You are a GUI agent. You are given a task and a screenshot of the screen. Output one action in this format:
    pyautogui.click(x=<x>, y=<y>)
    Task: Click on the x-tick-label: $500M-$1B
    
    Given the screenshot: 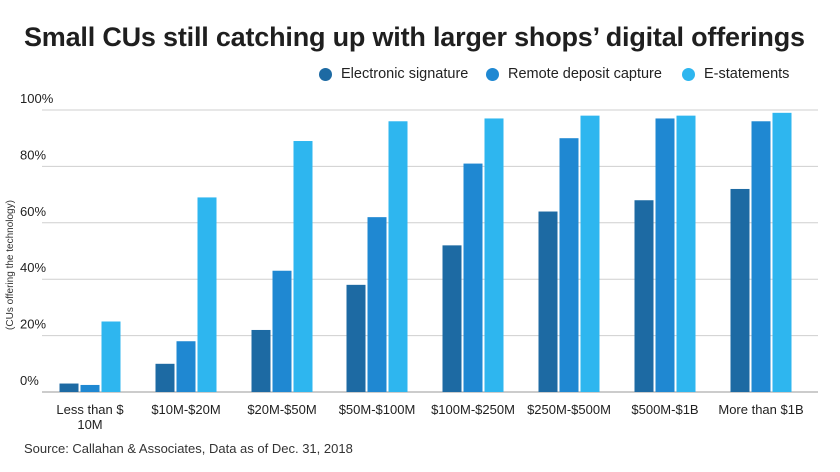 What is the action you would take?
    pyautogui.click(x=664, y=409)
    